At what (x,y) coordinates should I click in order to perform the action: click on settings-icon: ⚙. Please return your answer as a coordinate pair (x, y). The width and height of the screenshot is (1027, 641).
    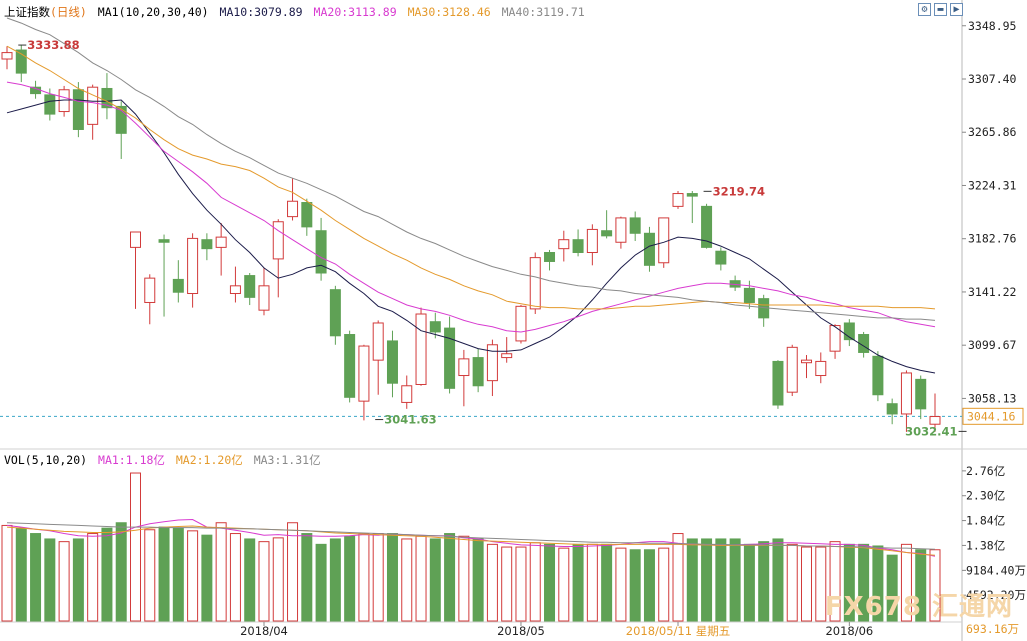
    Looking at the image, I should click on (924, 9).